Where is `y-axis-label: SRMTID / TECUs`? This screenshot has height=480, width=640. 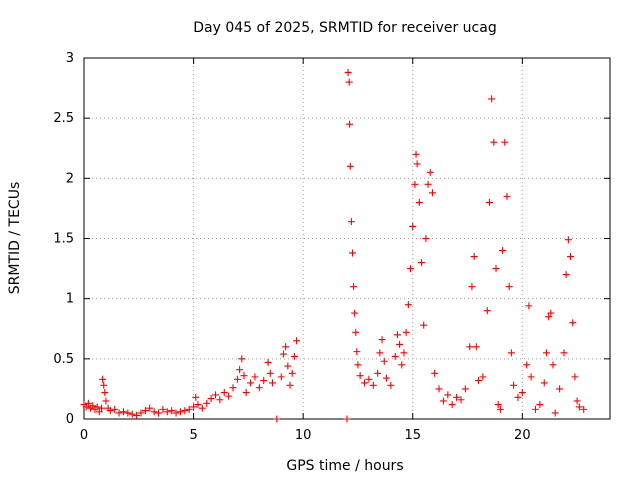 y-axis-label: SRMTID / TECUs is located at coordinates (15, 238).